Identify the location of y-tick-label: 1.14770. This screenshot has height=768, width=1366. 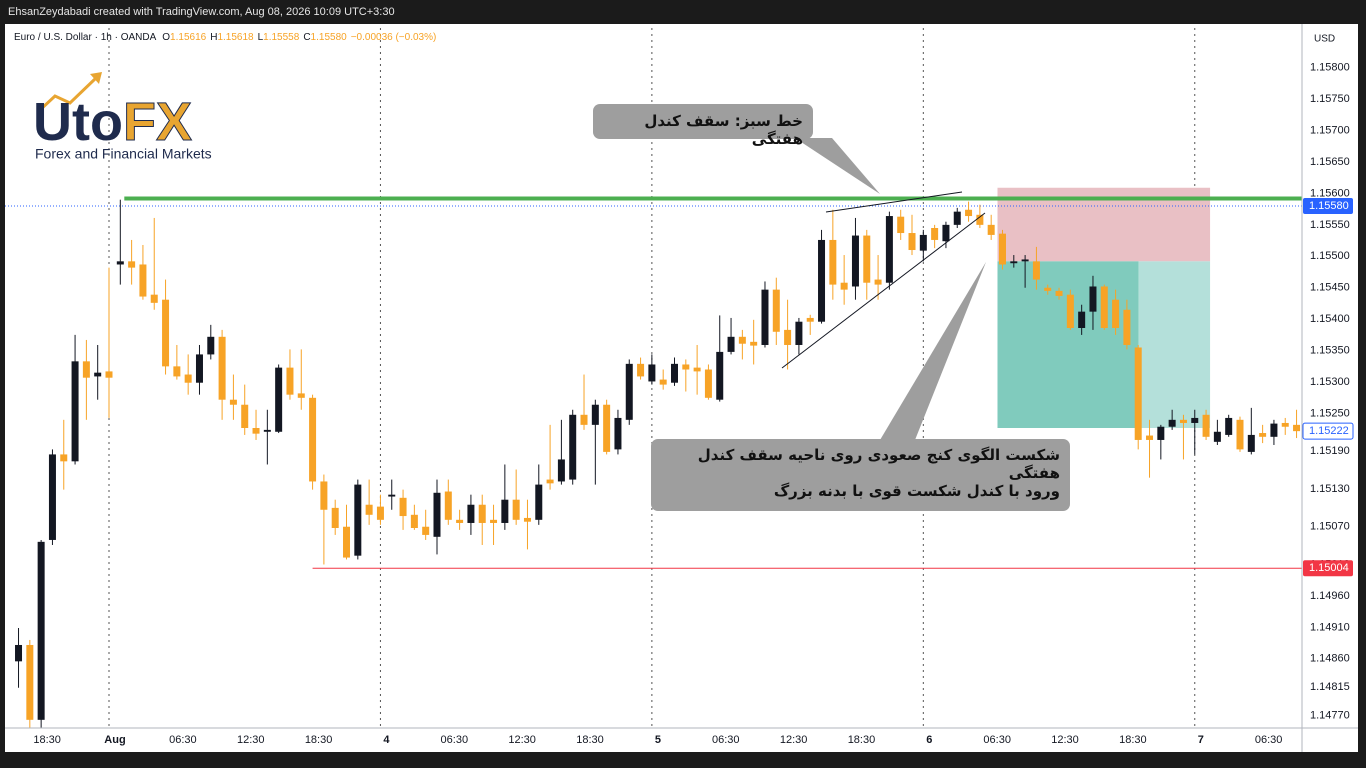
(1330, 715).